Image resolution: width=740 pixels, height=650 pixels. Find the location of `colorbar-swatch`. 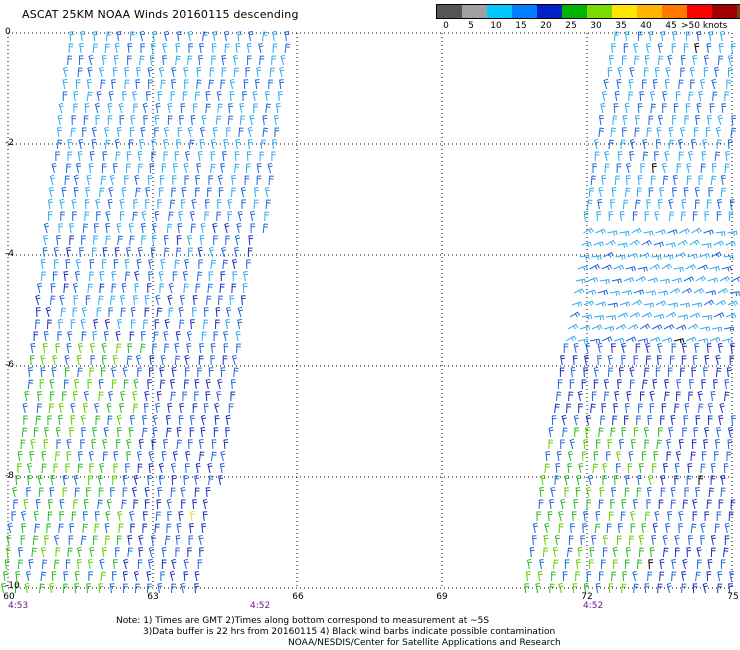

colorbar-swatch is located at coordinates (674, 11).